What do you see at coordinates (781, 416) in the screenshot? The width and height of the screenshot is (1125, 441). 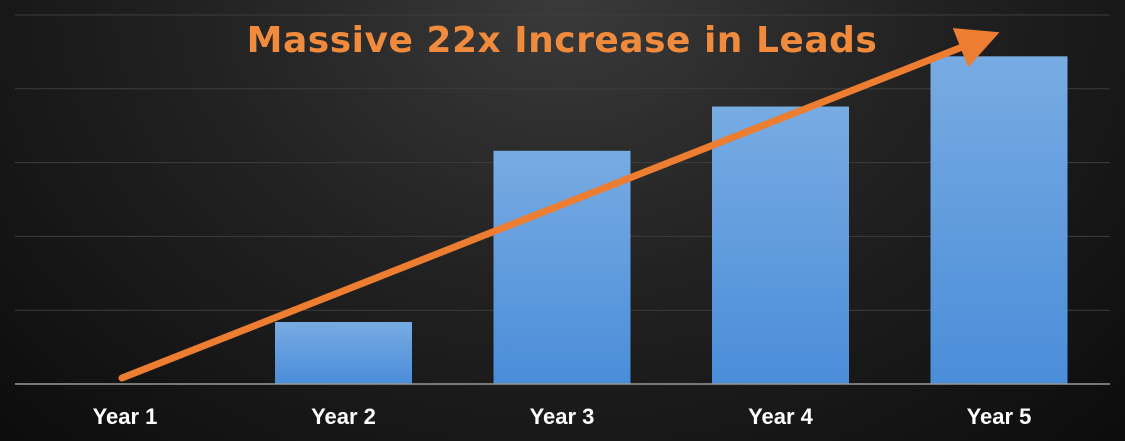 I see `x-tick-label: Year 4` at bounding box center [781, 416].